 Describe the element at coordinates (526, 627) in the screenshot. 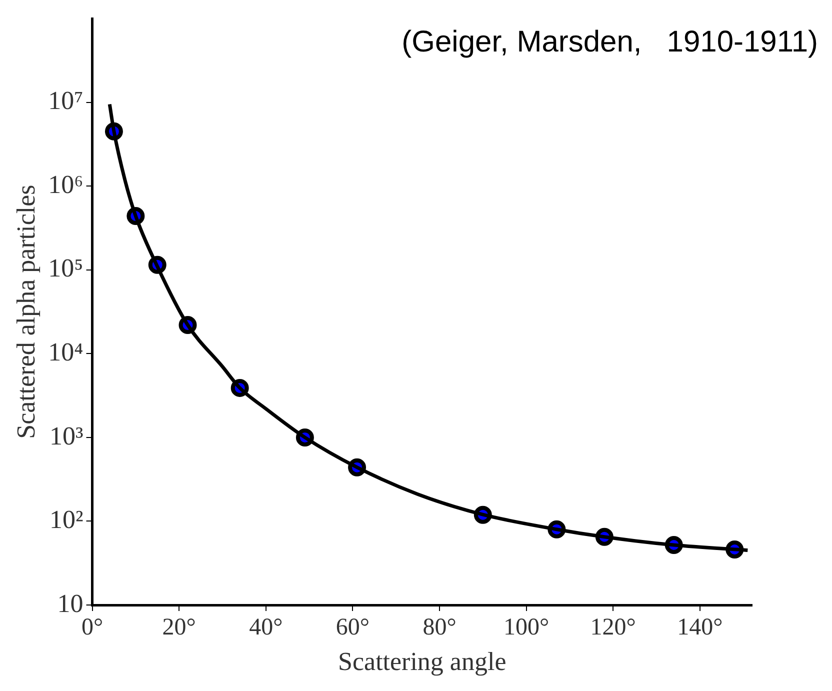

I see `x-tick-label: 100°` at that location.